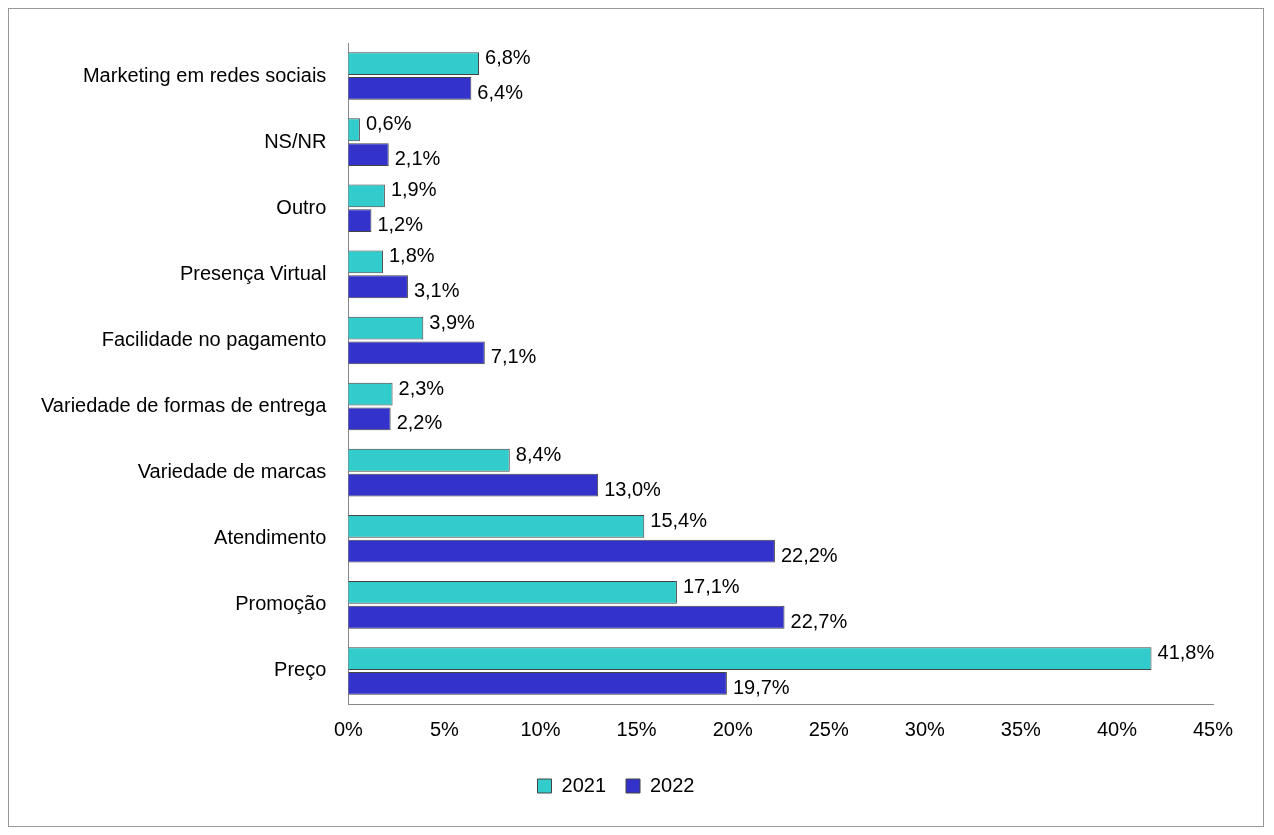 The height and width of the screenshot is (835, 1274). What do you see at coordinates (417, 158) in the screenshot?
I see `data-label: 2,1%` at bounding box center [417, 158].